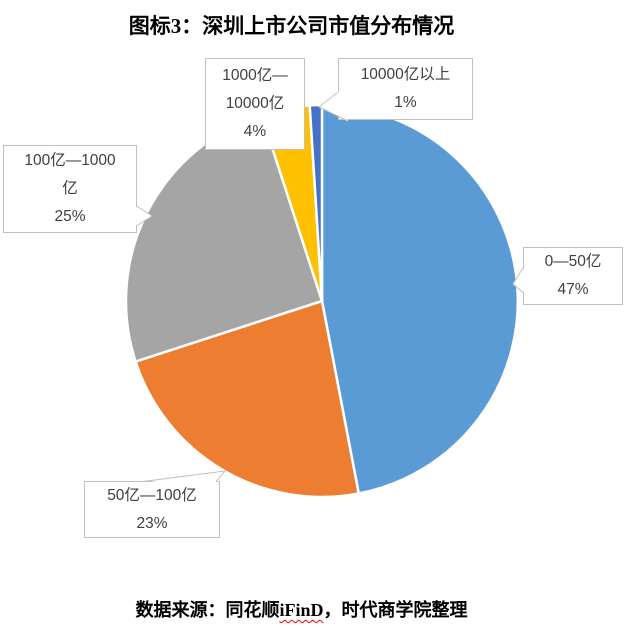 Image resolution: width=631 pixels, height=639 pixels. What do you see at coordinates (395, 610) in the screenshot?
I see `source-suffix: ，时代商学院整理` at bounding box center [395, 610].